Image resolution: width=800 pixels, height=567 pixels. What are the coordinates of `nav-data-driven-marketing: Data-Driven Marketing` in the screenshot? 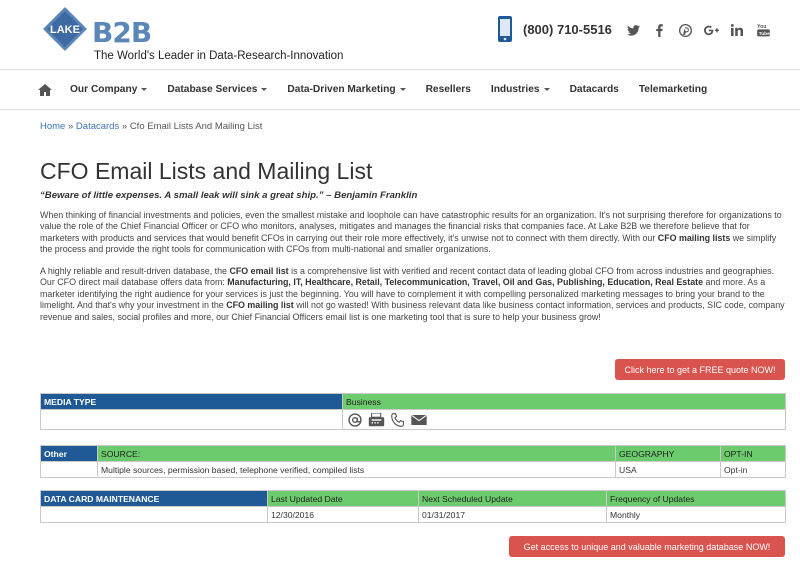 It's located at (346, 89).